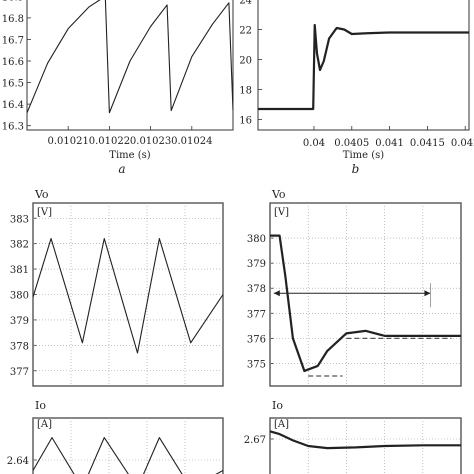 The image size is (474, 474). What do you see at coordinates (13, 62) in the screenshot?
I see `y-tick-label: 16.6` at bounding box center [13, 62].